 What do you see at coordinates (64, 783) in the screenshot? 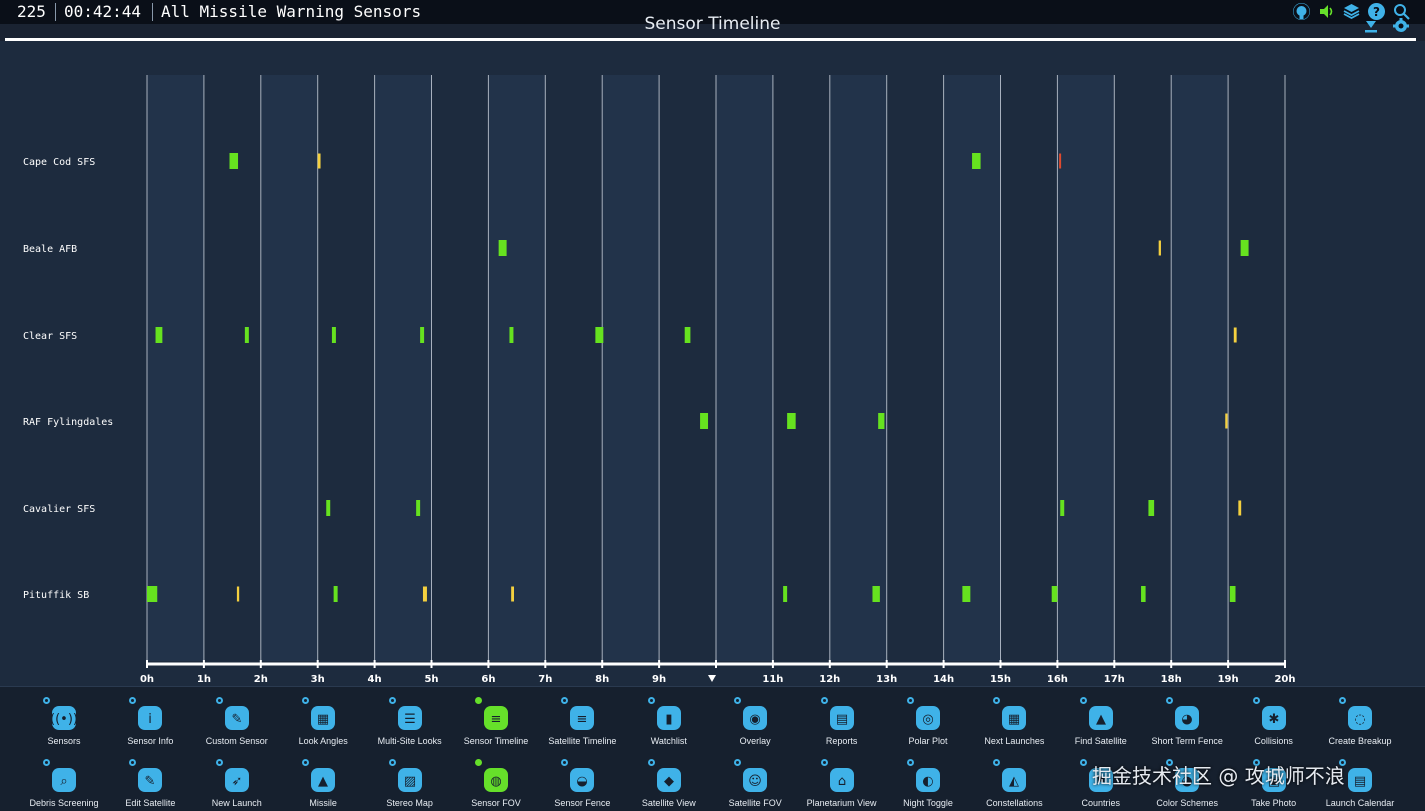
I see `menu-item-debris-screening: ⌕ Debris Screening` at bounding box center [64, 783].